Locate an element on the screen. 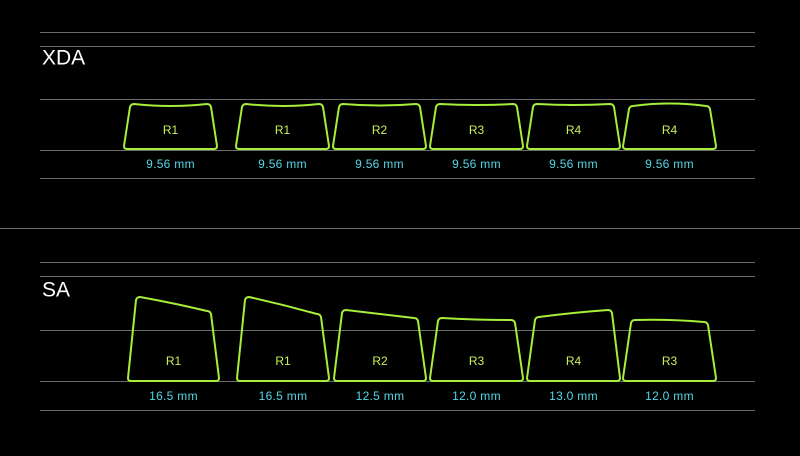 The height and width of the screenshot is (456, 800). height-label: 13.0 mm is located at coordinates (573, 396).